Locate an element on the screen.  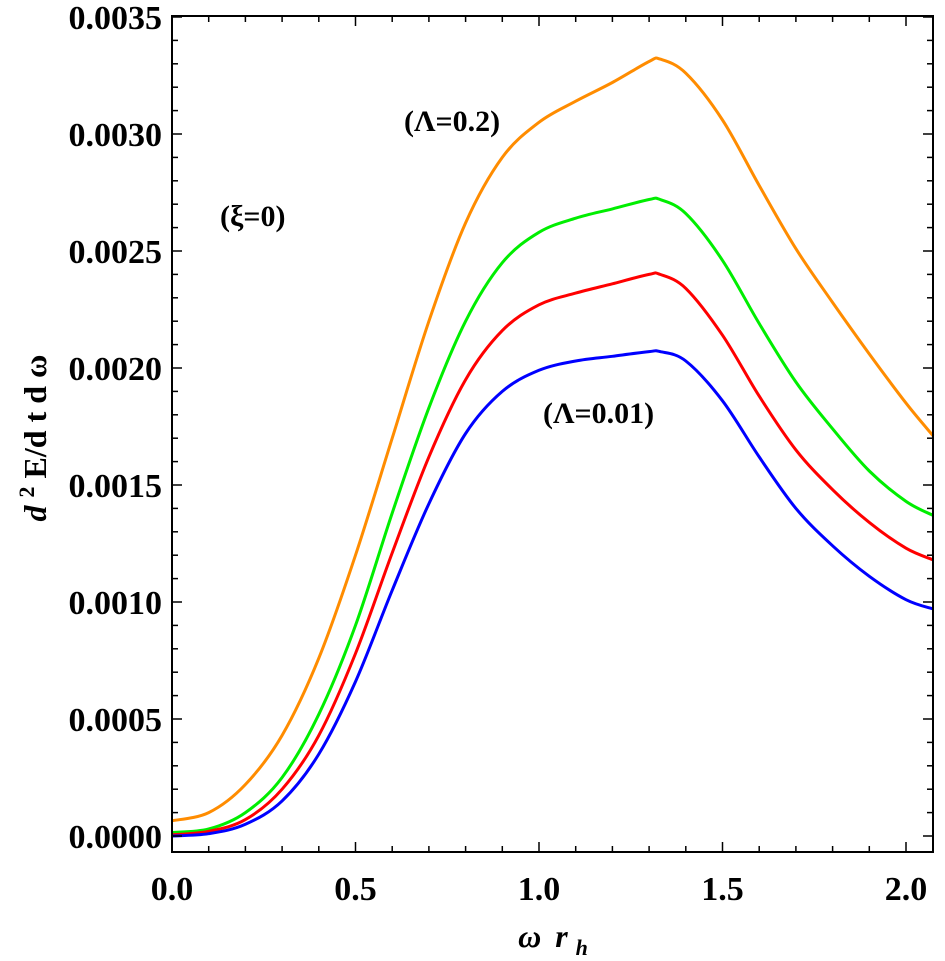
x-tick-label: 0.0 is located at coordinates (172, 889).